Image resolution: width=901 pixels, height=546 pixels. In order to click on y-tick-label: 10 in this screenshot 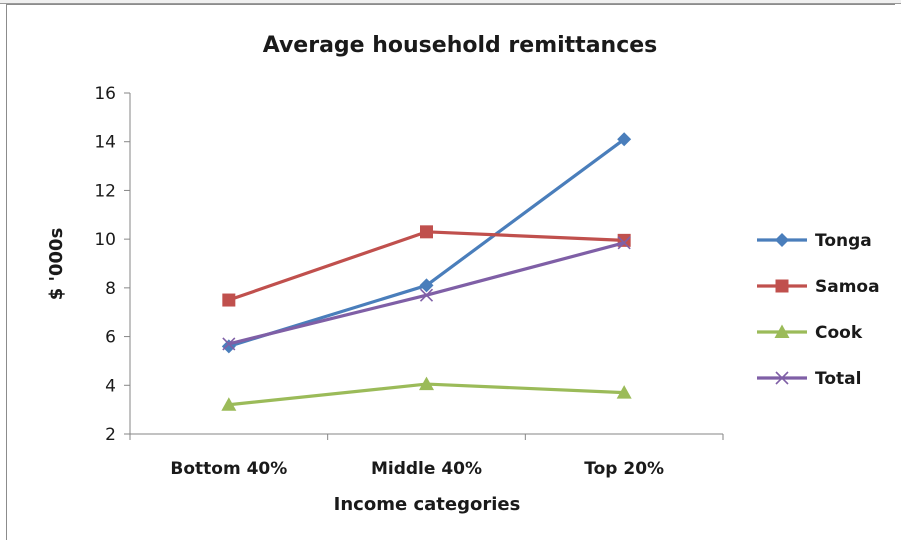, I will do `click(105, 240)`.